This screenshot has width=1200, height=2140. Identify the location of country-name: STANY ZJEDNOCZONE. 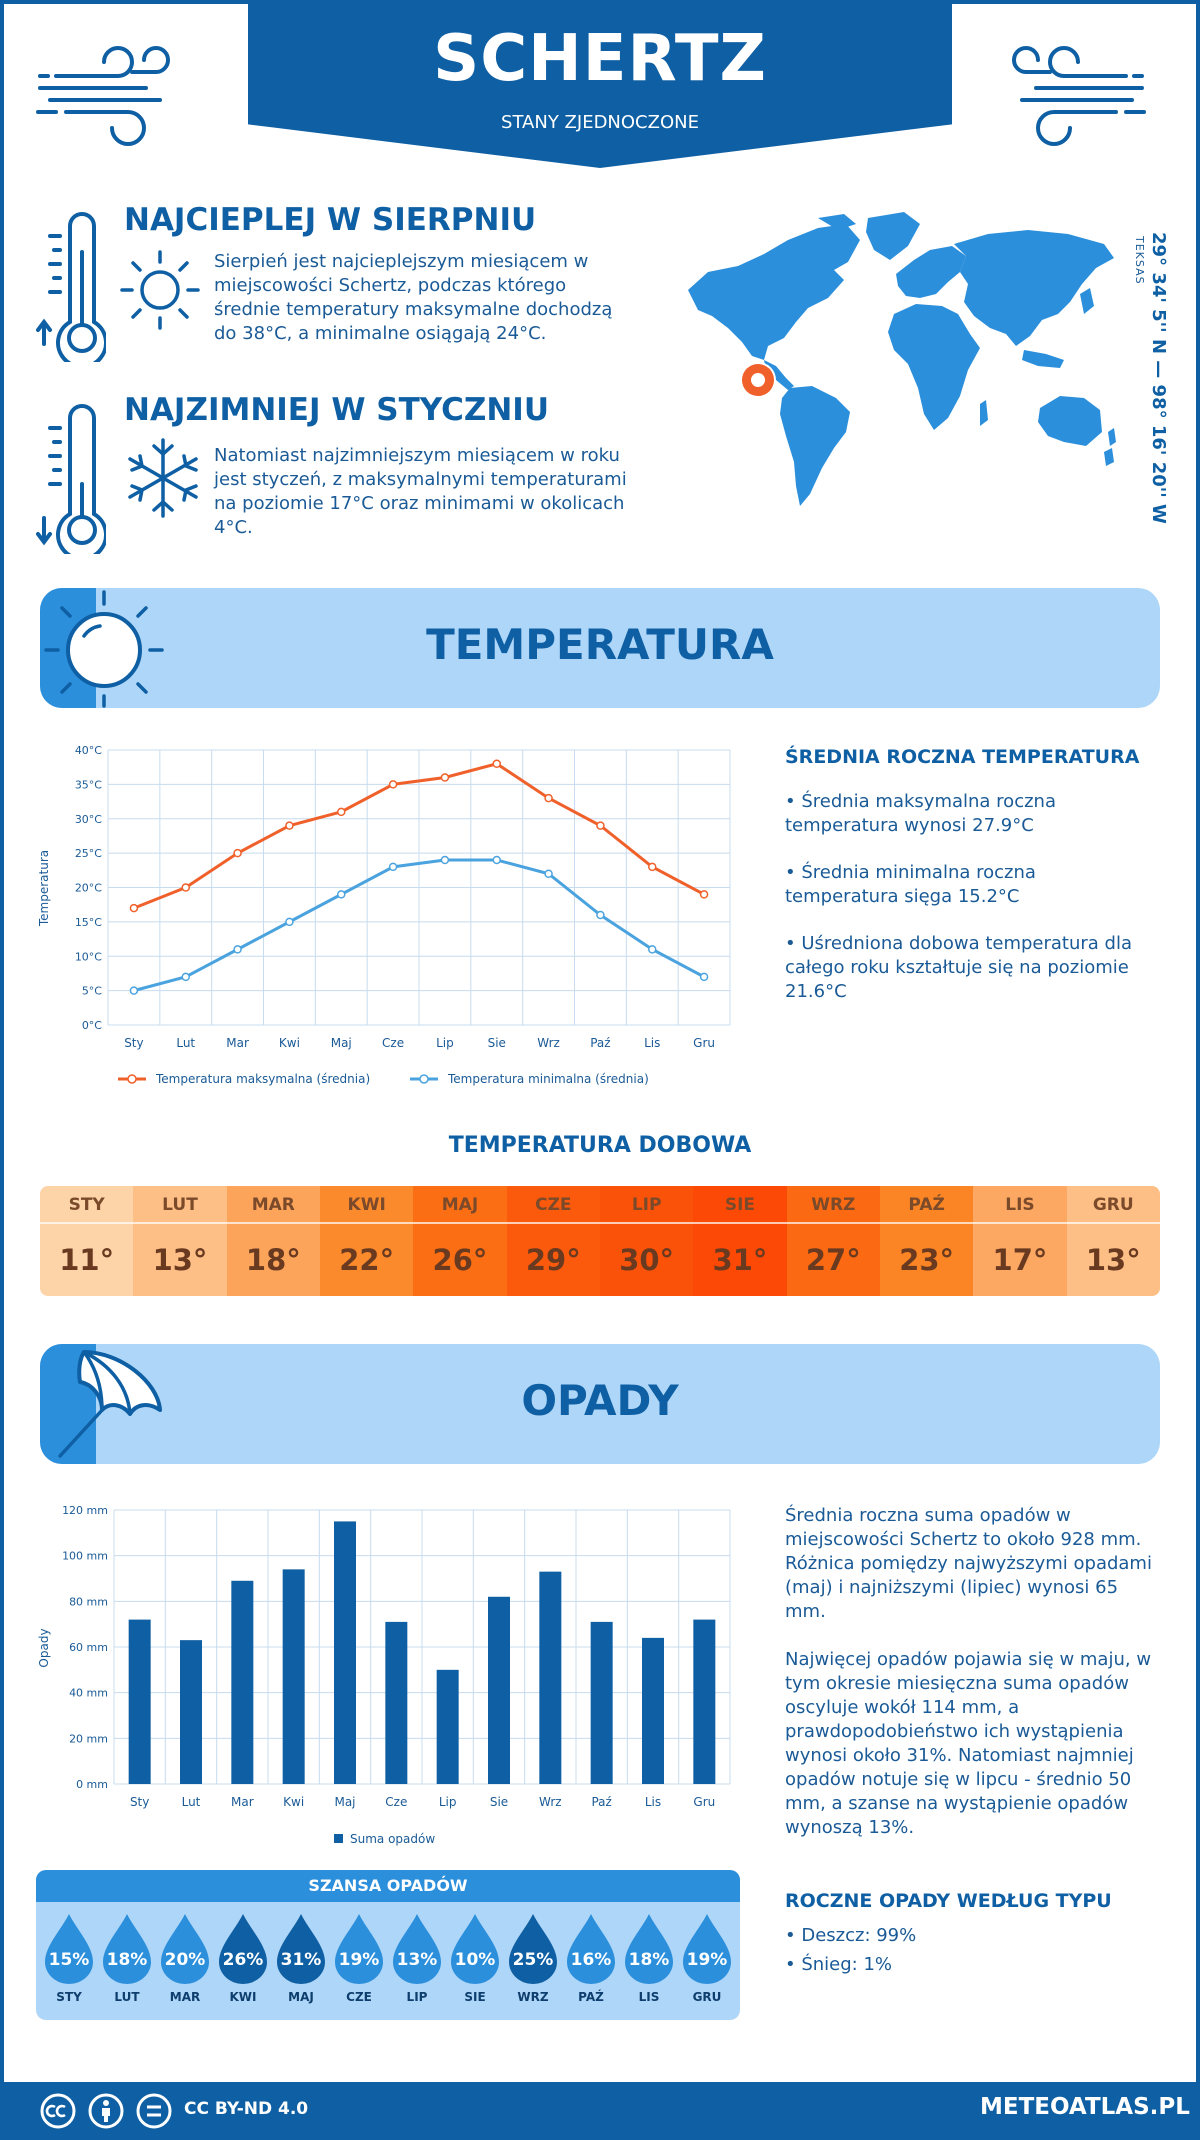
(600, 122).